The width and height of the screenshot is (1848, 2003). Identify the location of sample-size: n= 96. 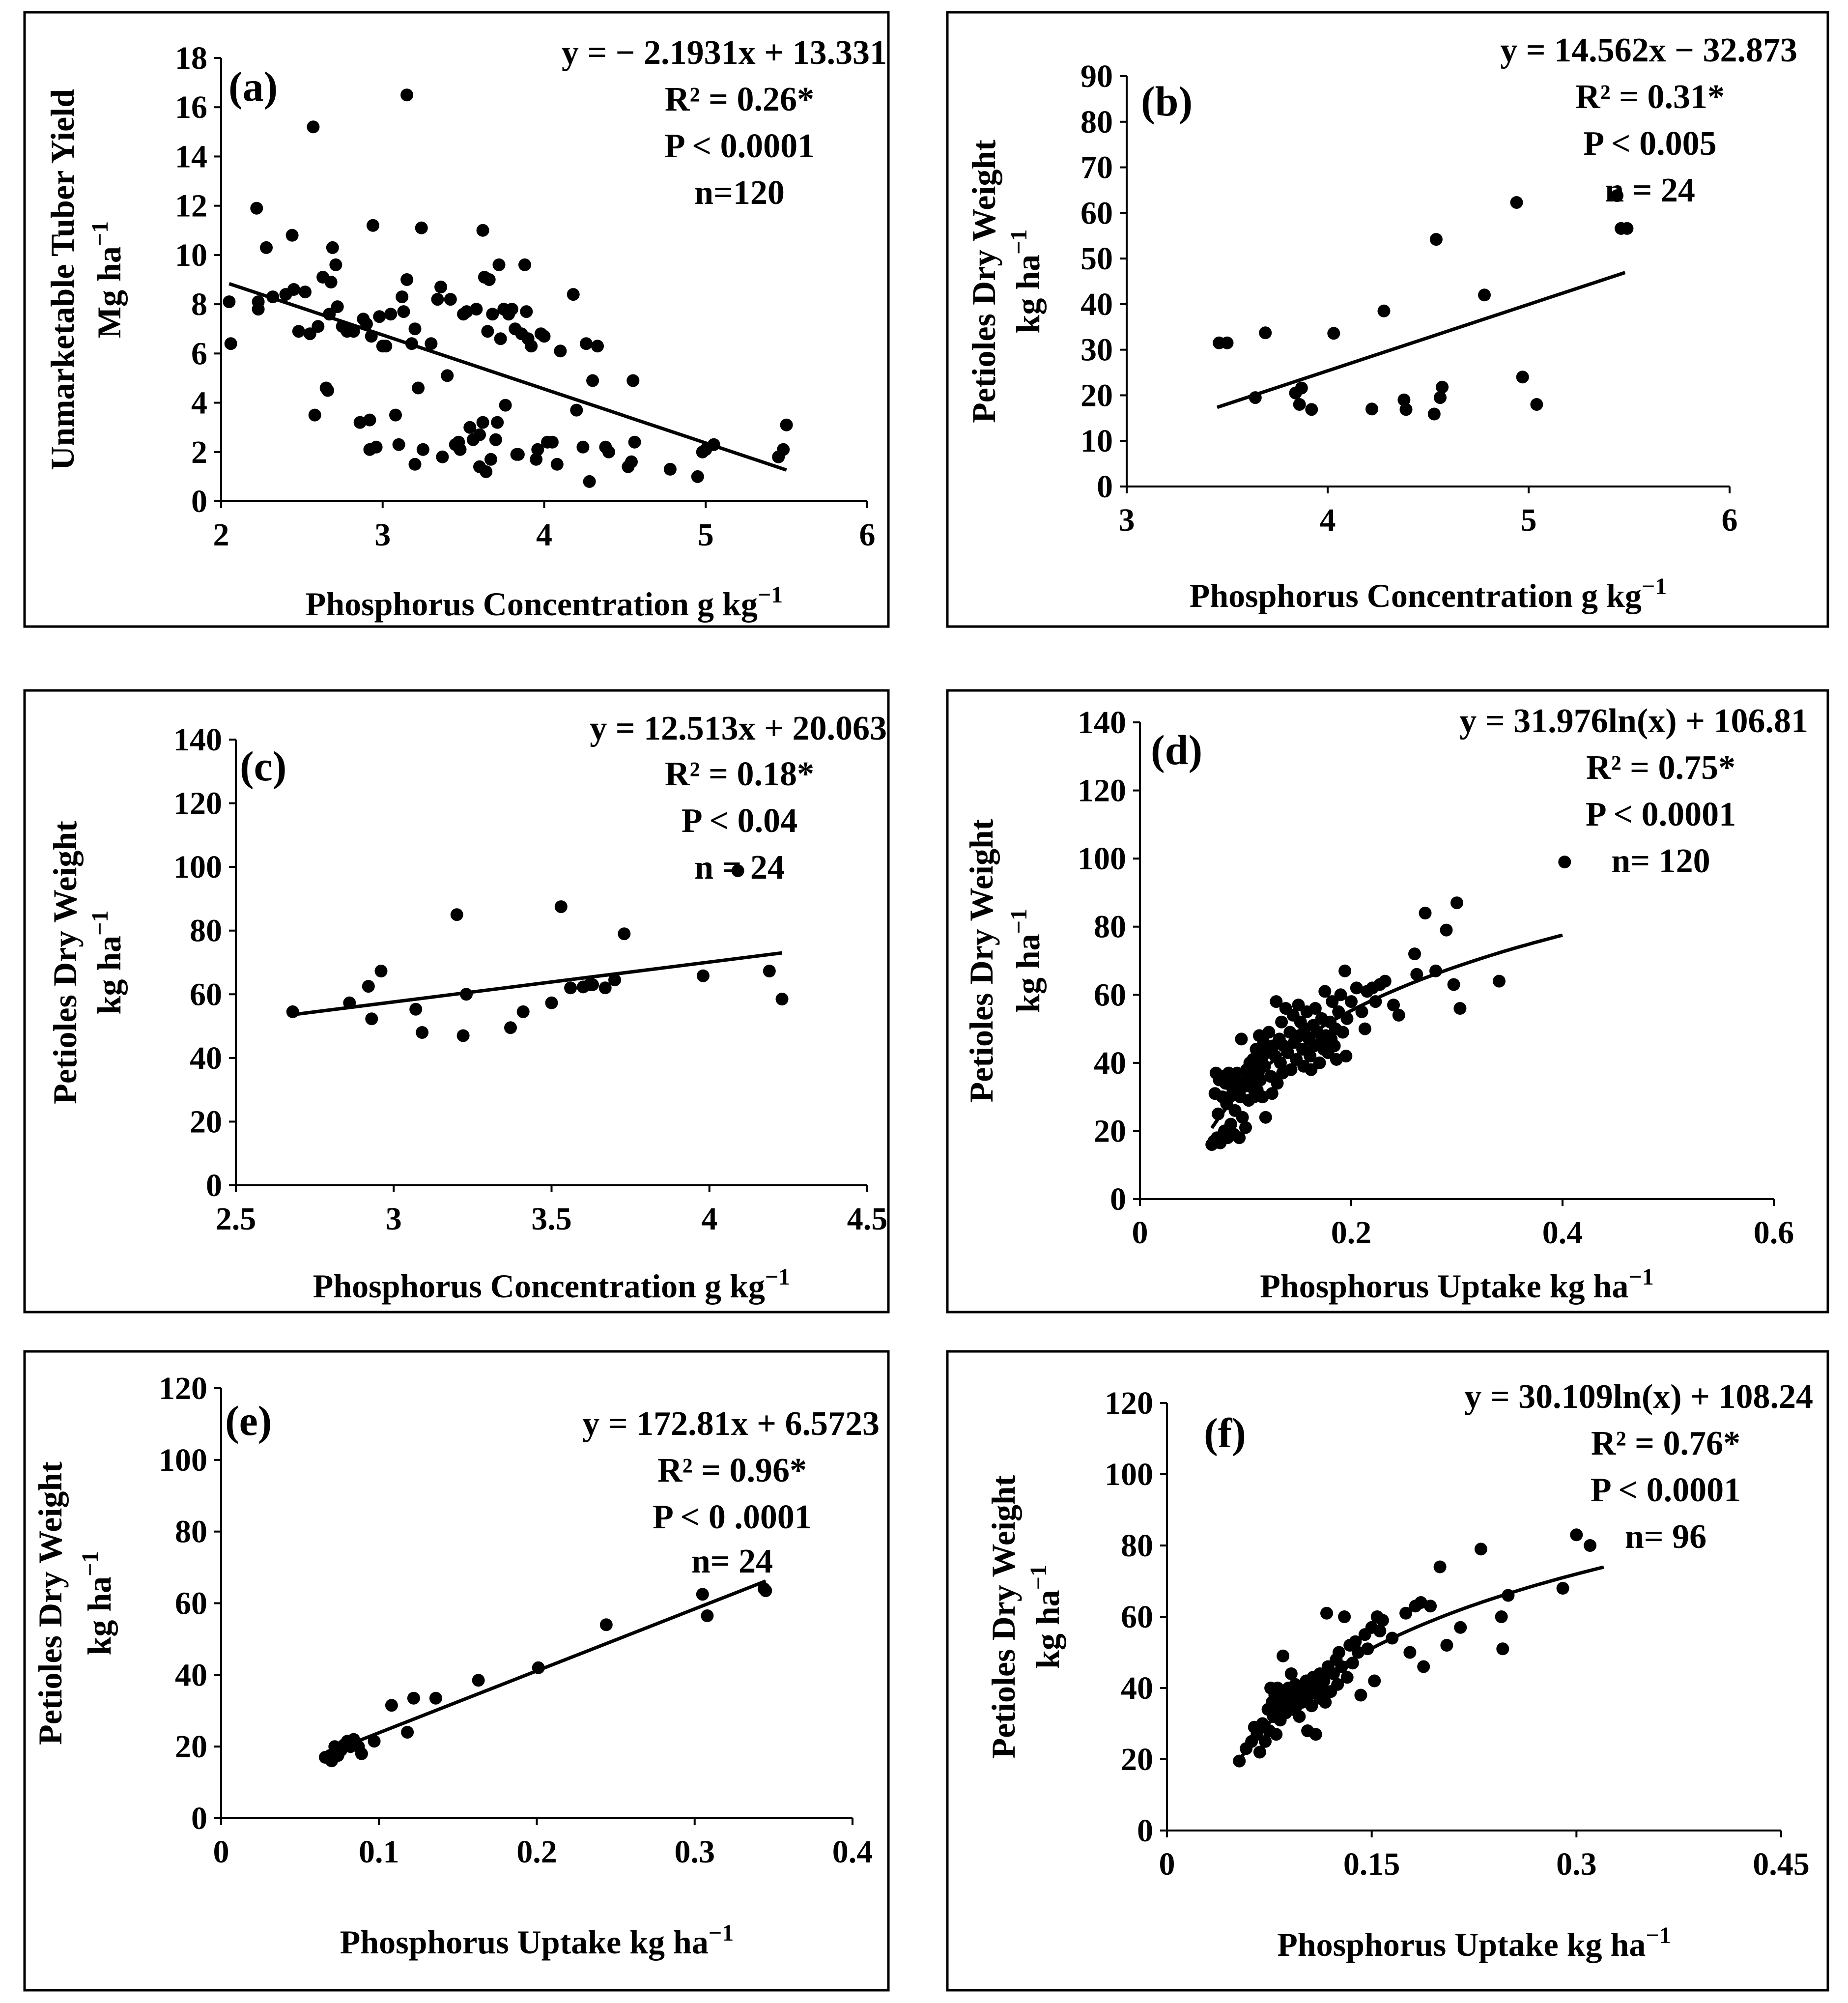
(1665, 1537).